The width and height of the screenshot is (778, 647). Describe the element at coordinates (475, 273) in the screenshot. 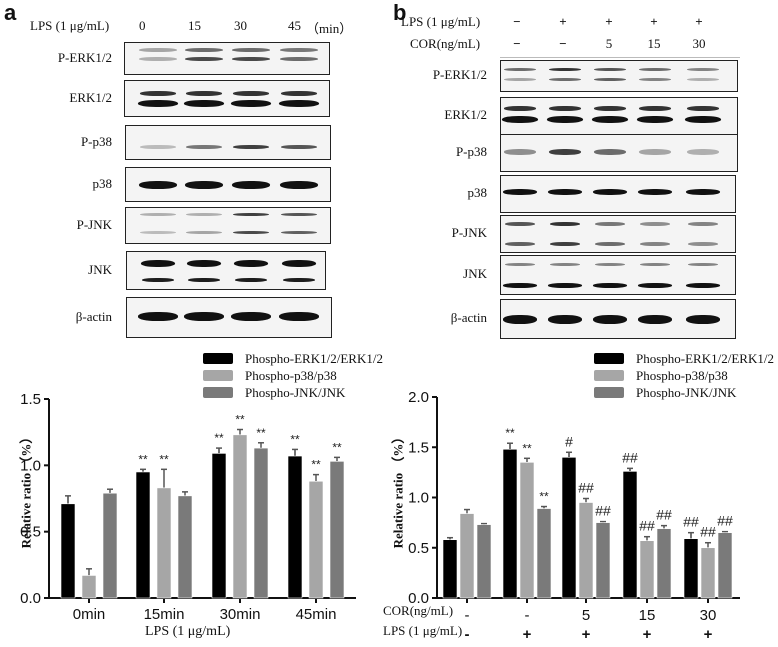

I see `blot-row-label: JNK` at that location.